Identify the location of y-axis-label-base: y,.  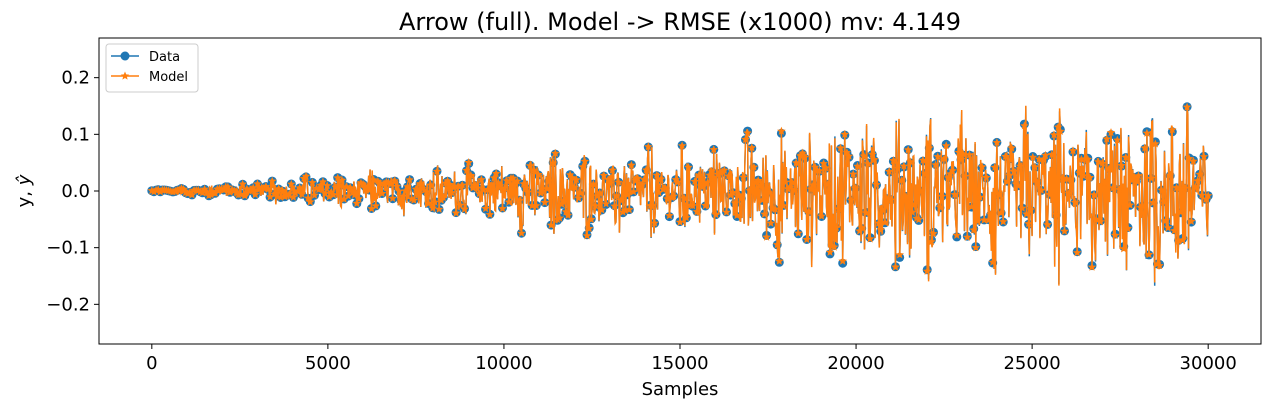
(24, 196).